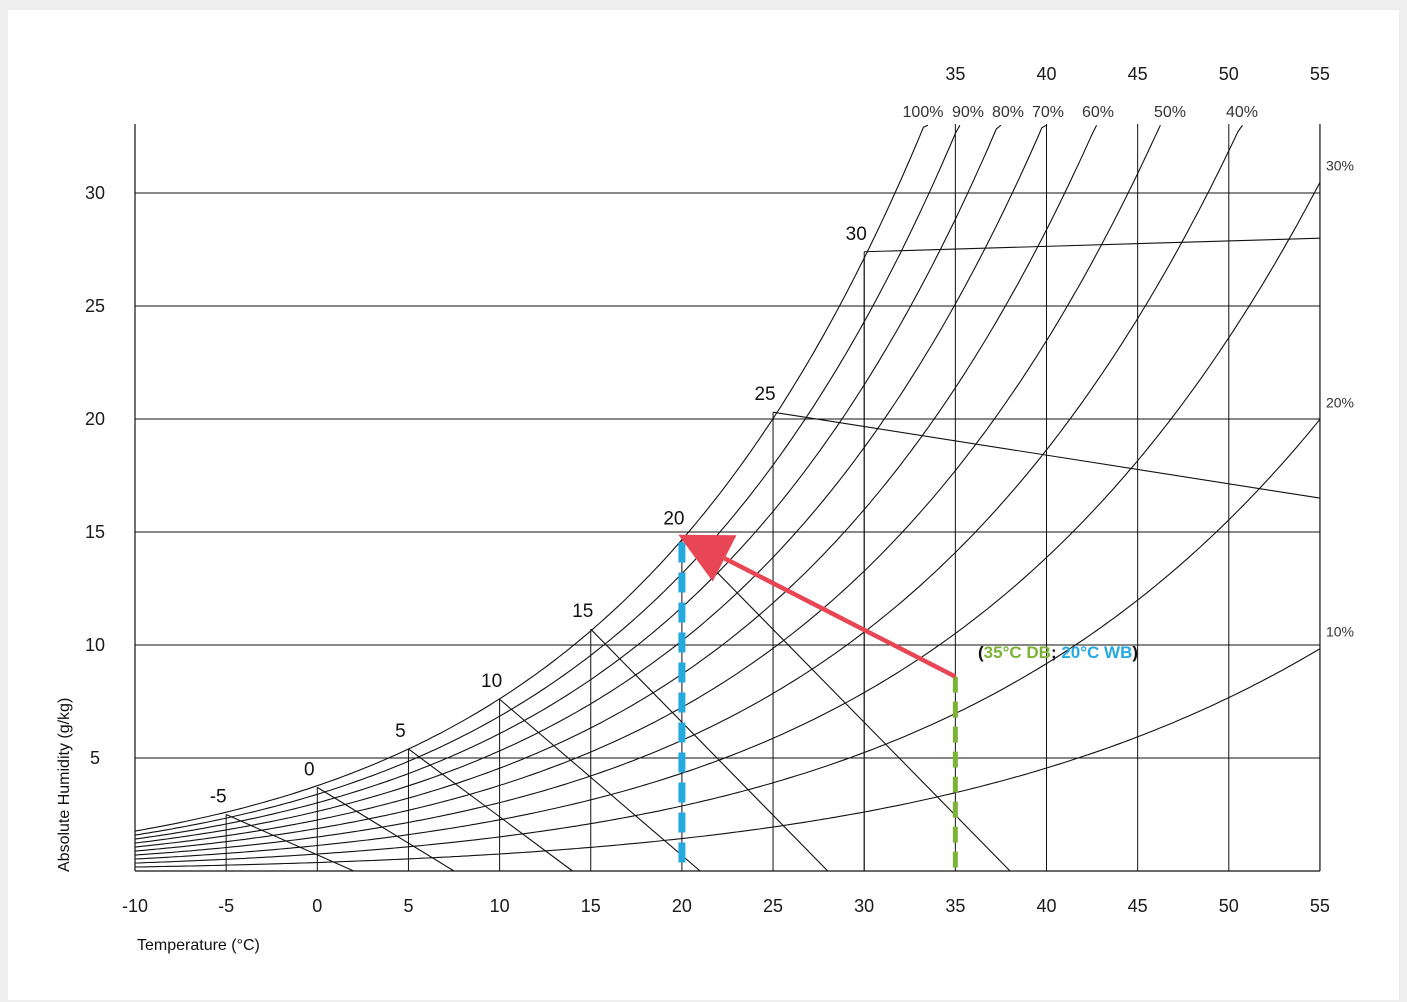 This screenshot has height=1002, width=1407. Describe the element at coordinates (682, 906) in the screenshot. I see `x-tick-label: 20` at that location.